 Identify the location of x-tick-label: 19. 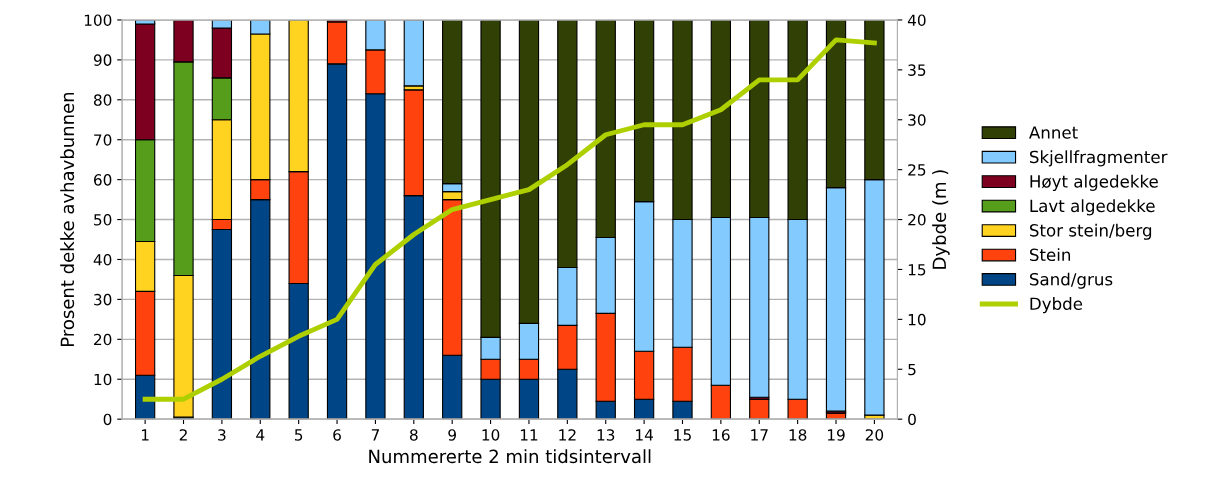
(836, 435).